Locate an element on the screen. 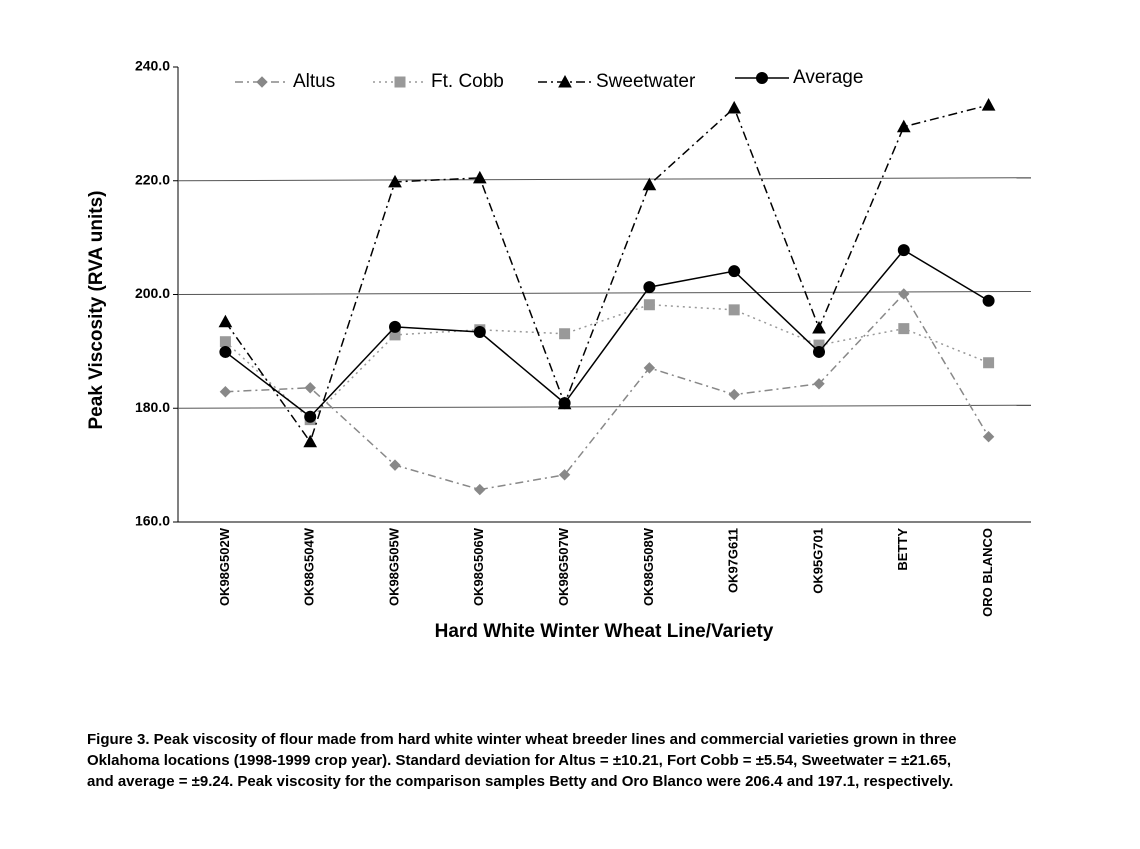 Image resolution: width=1140 pixels, height=849 pixels. y-axis-title: Peak Viscosity (RVA units) is located at coordinates (96, 310).